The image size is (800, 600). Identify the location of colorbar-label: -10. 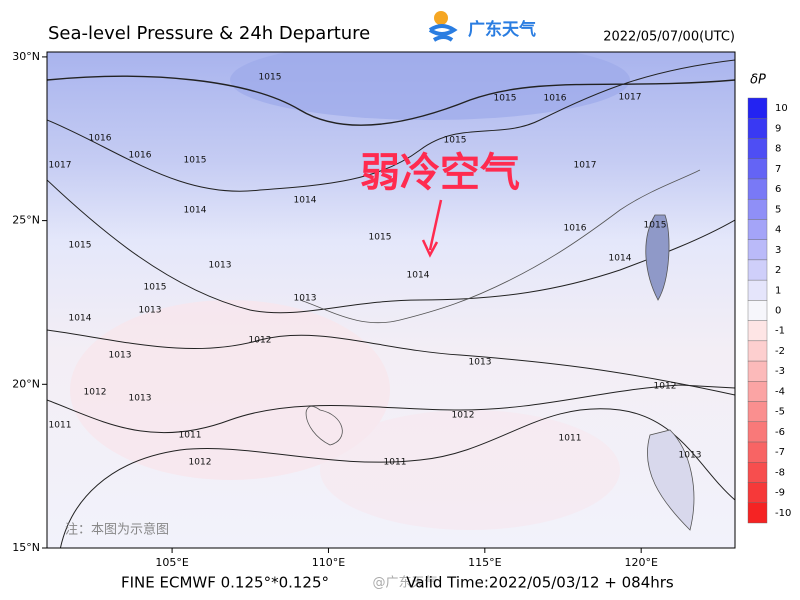
(783, 513).